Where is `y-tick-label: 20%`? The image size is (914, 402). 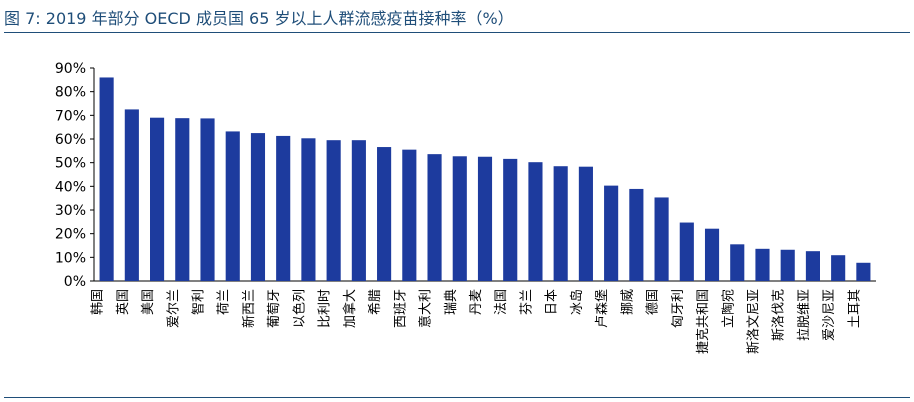
y-tick-label: 20% is located at coordinates (70, 235).